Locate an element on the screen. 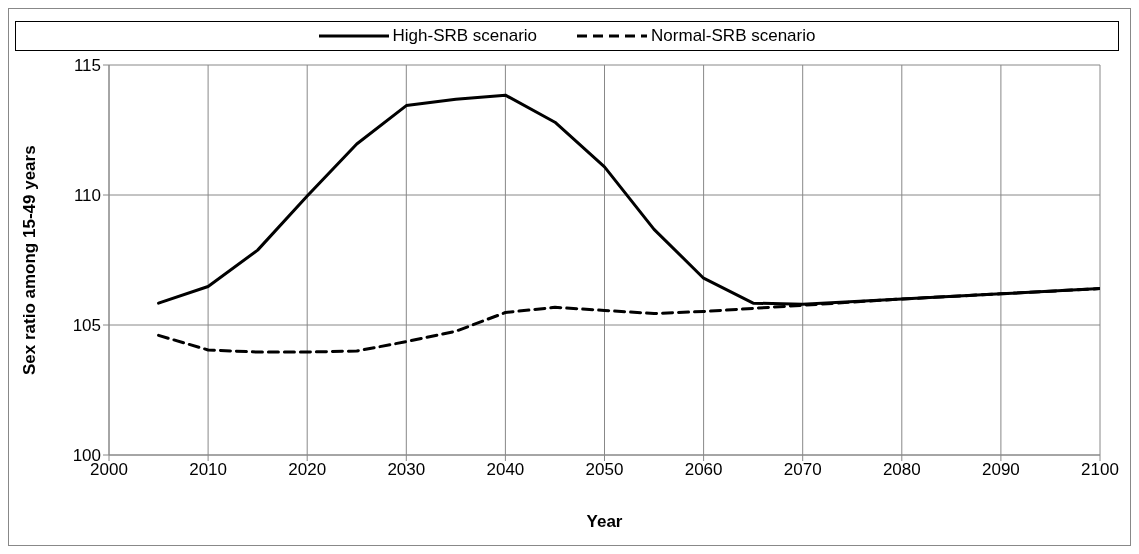 The width and height of the screenshot is (1139, 554). y-axis-title: Sex ratio among 15-49 years is located at coordinates (30, 260).